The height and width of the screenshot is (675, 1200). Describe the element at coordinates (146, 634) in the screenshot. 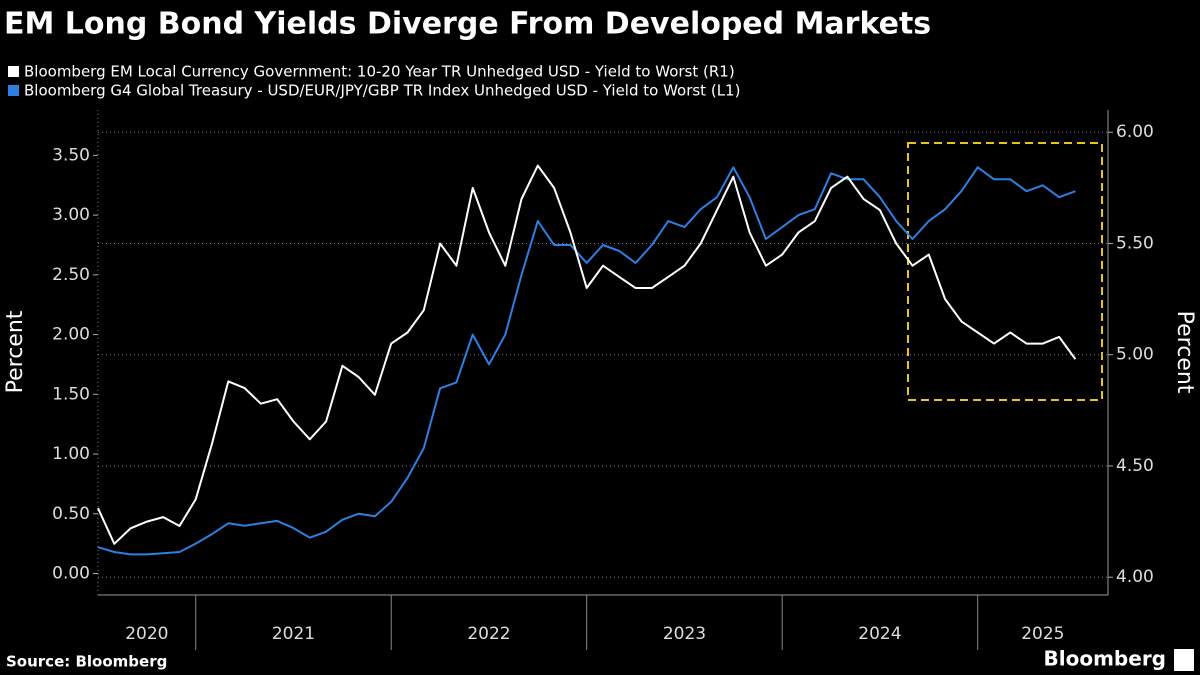

I see `x-tick-label: 2020` at that location.